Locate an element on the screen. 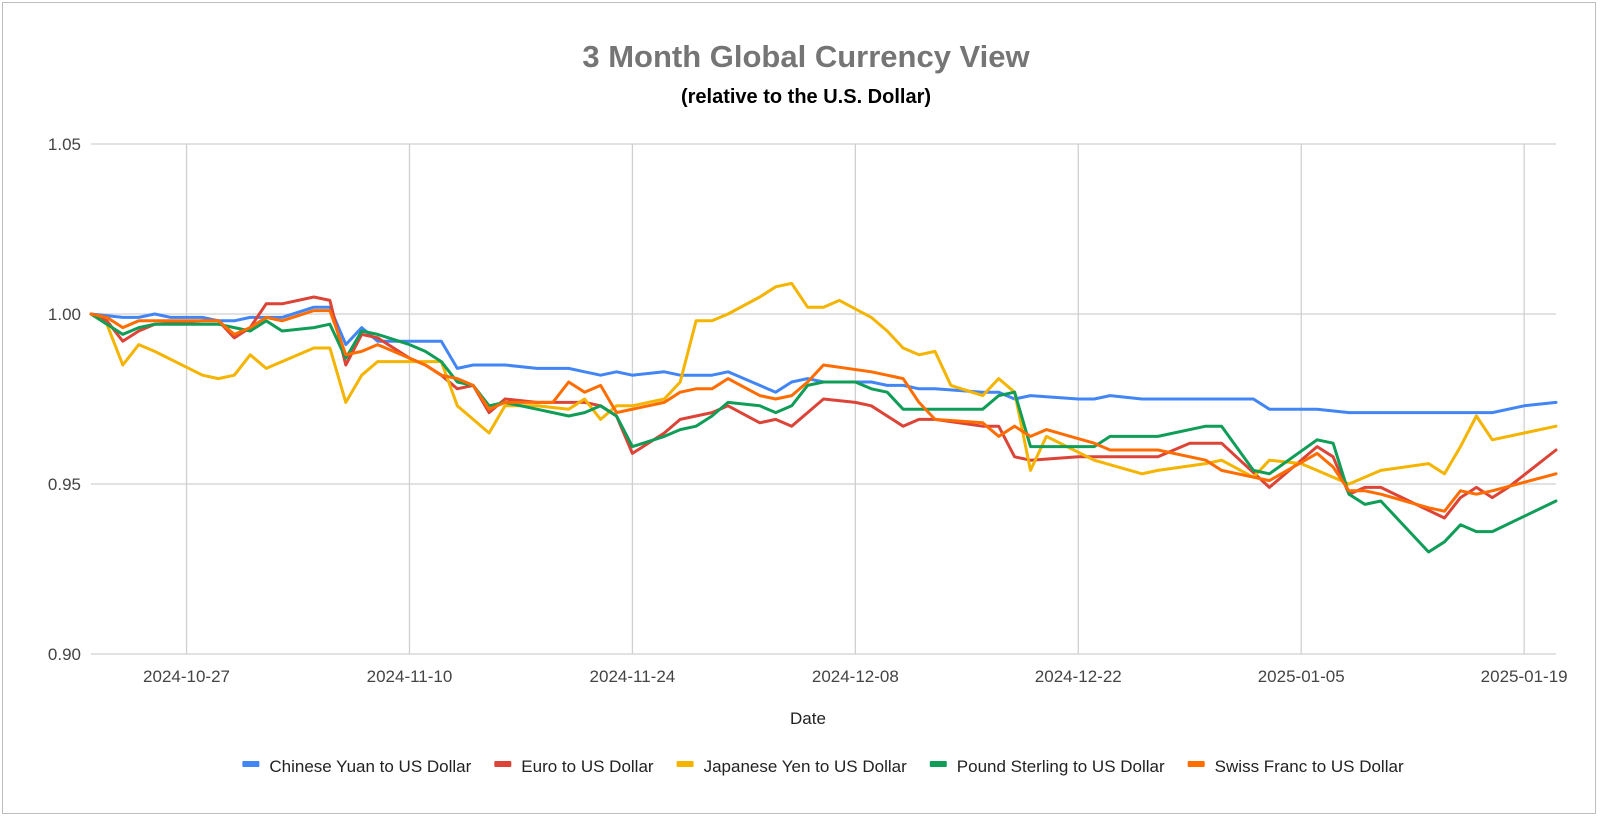 This screenshot has height=818, width=1600. x-tick-label: 2024-11-10 is located at coordinates (410, 676).